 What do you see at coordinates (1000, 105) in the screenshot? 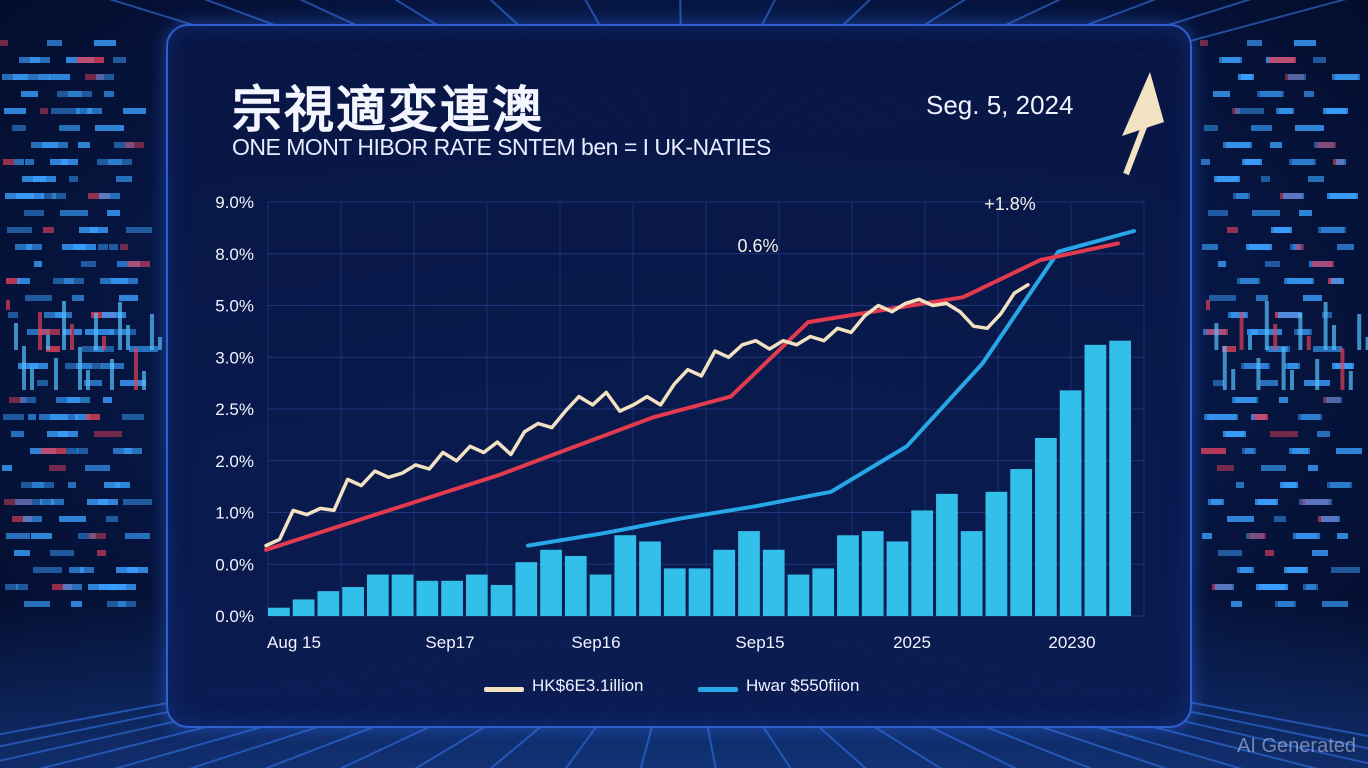
I see `chart-date: Seg. 5, 2024` at bounding box center [1000, 105].